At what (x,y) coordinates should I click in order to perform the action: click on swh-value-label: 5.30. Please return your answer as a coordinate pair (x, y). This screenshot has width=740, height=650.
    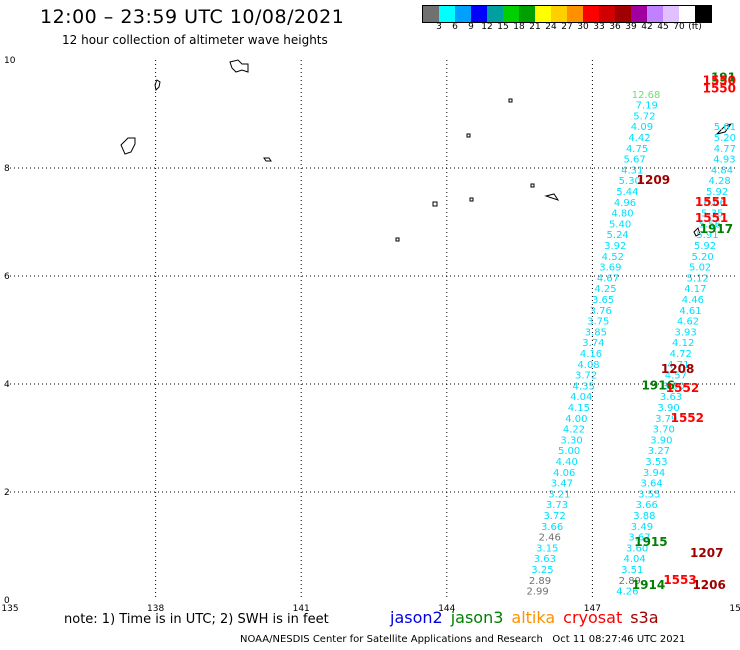
    Looking at the image, I should click on (630, 181).